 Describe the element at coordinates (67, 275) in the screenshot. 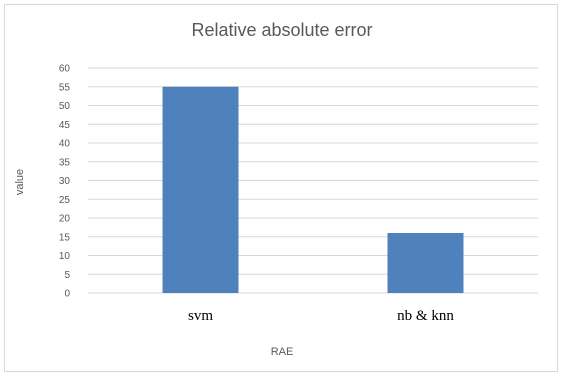

I see `y-tick-label: 5` at that location.